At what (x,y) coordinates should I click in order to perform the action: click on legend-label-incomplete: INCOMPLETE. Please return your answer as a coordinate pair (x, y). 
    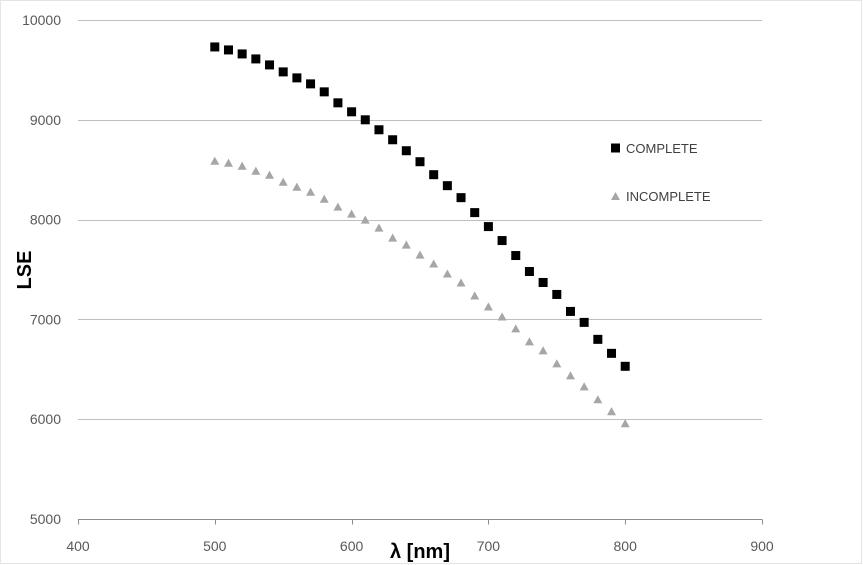
    Looking at the image, I should click on (668, 196).